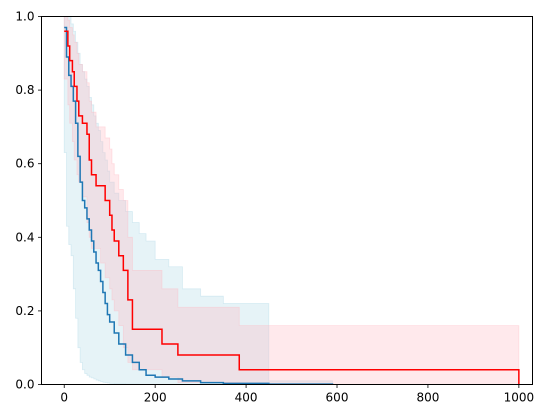 The image size is (547, 418). What do you see at coordinates (28, 201) in the screenshot?
I see `y-axis: 0.0 0.2 0.4 0.6 0.8 1.0` at bounding box center [28, 201].